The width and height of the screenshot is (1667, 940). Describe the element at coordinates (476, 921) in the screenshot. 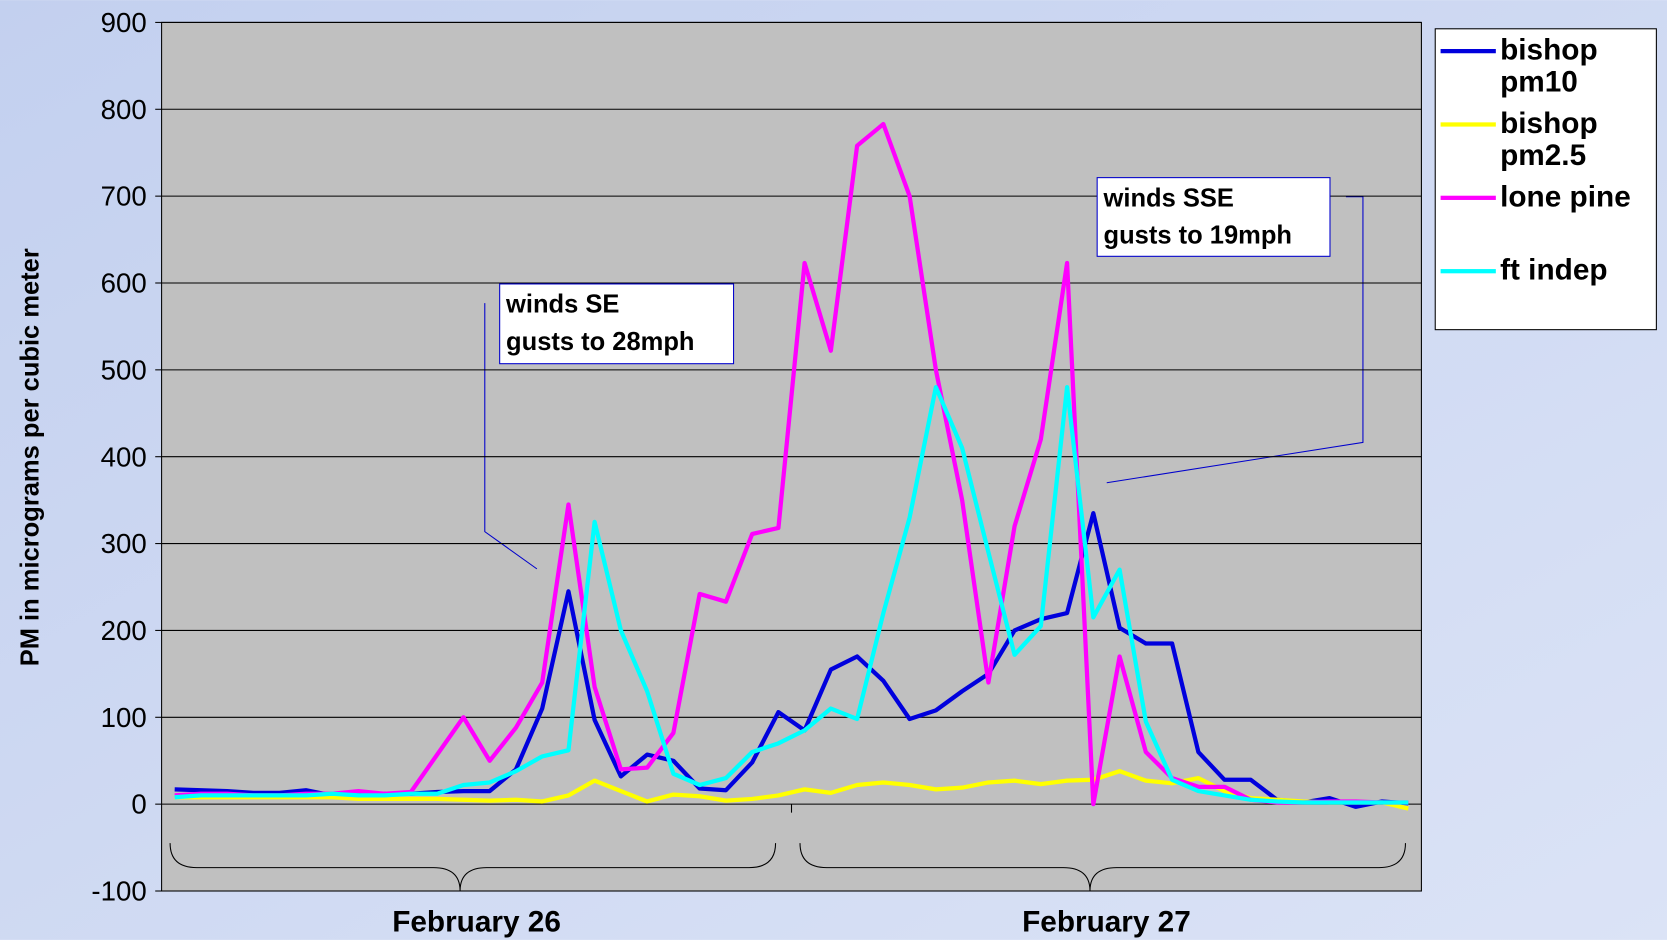

I see `x-group-label: February 26` at that location.